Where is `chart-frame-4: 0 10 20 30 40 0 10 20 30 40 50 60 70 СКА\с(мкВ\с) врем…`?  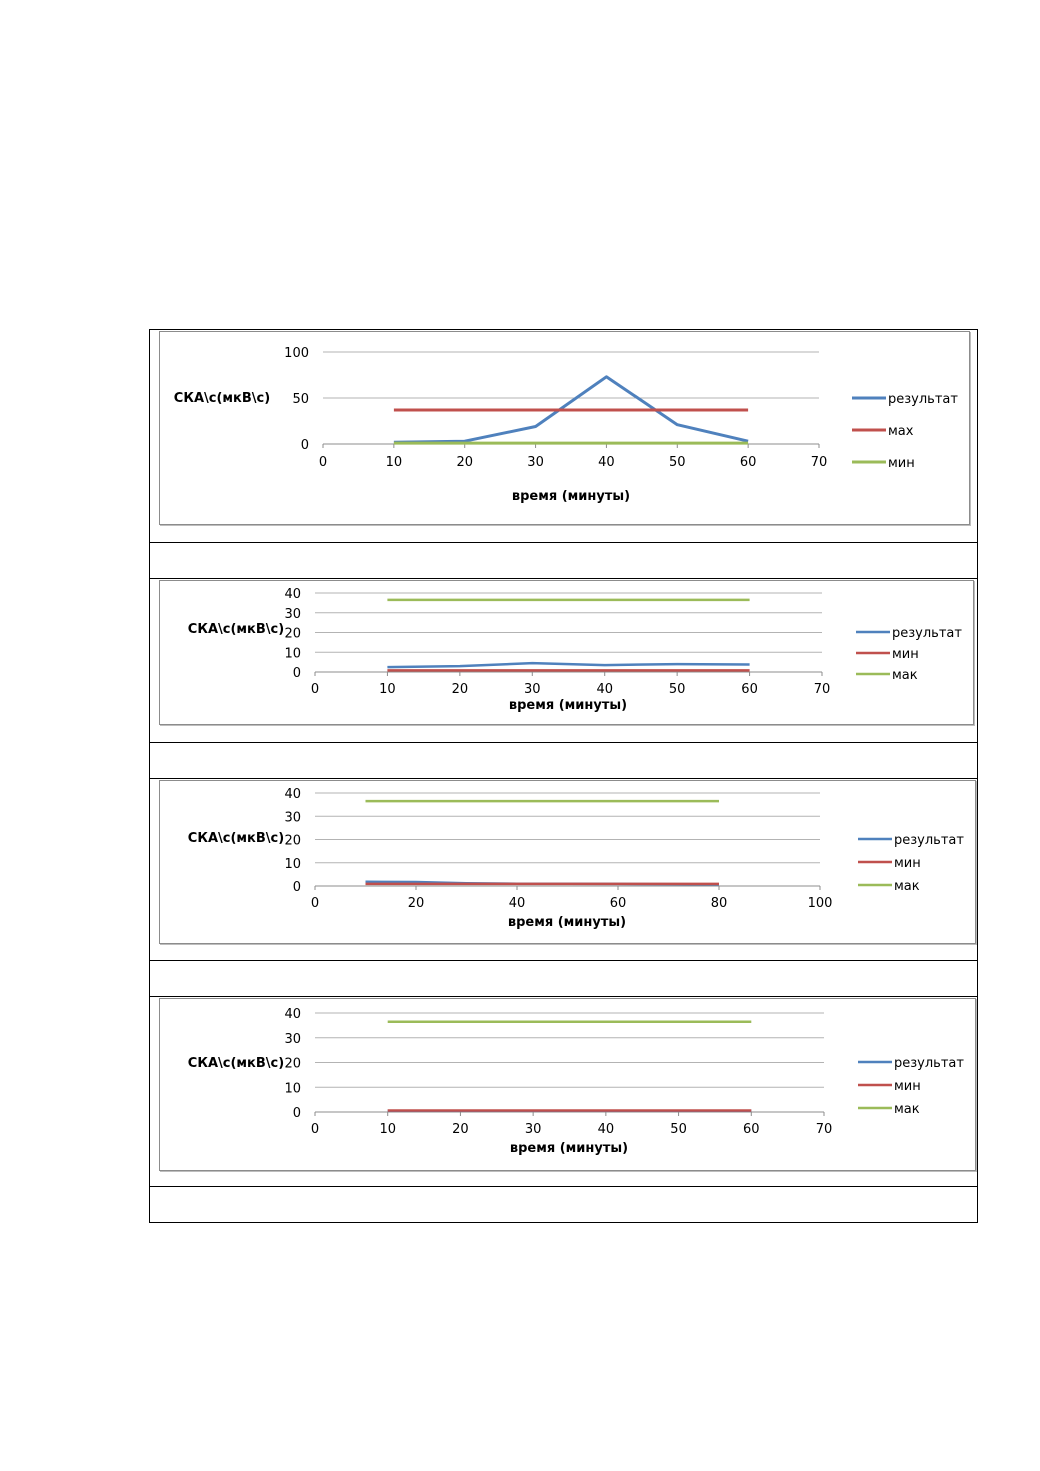 chart-frame-4: 0 10 20 30 40 0 10 20 30 40 50 60 70 СКА\с(мкВ\с) врем… is located at coordinates (567, 1084).